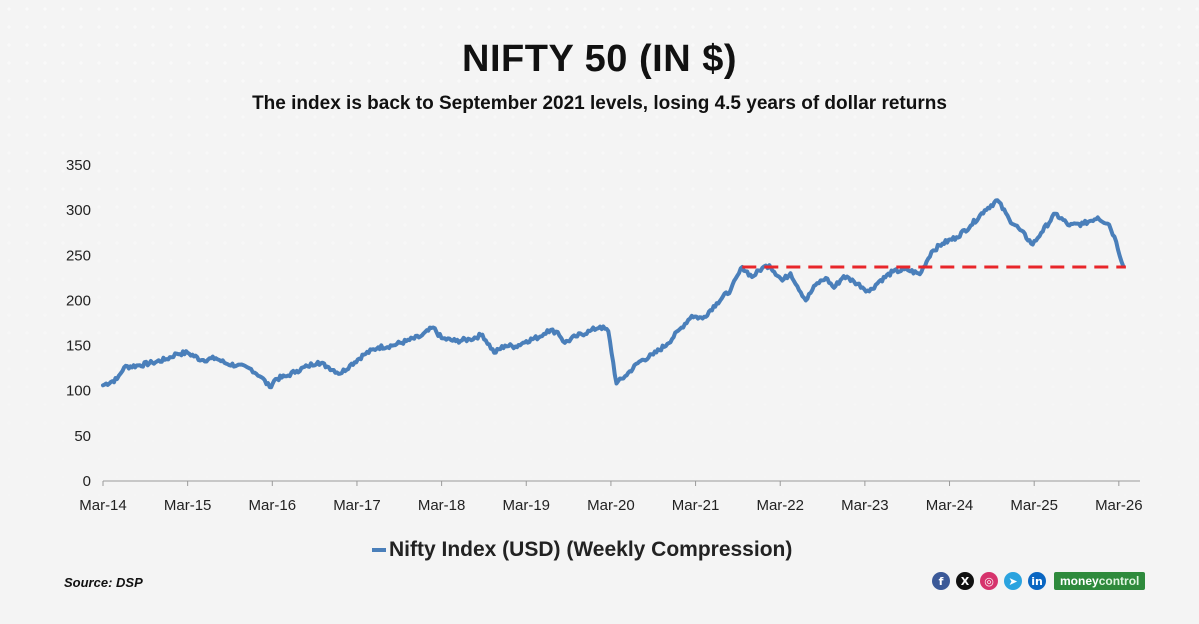 This screenshot has width=1199, height=624. What do you see at coordinates (950, 505) in the screenshot?
I see `x-tick-label: Mar-24` at bounding box center [950, 505].